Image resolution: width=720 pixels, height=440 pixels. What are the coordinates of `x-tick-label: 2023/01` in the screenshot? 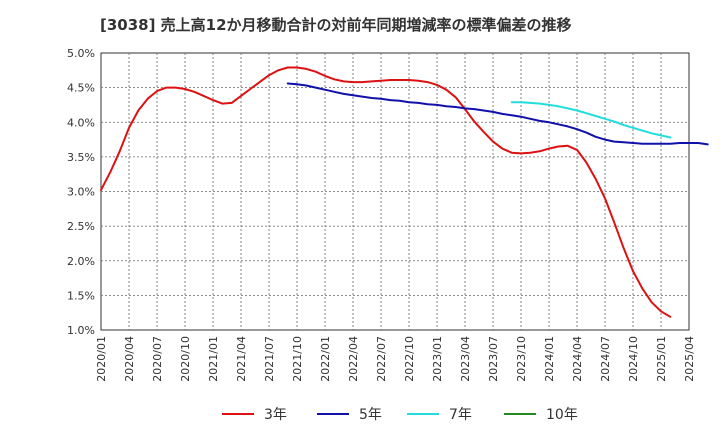 It's located at (437, 359).